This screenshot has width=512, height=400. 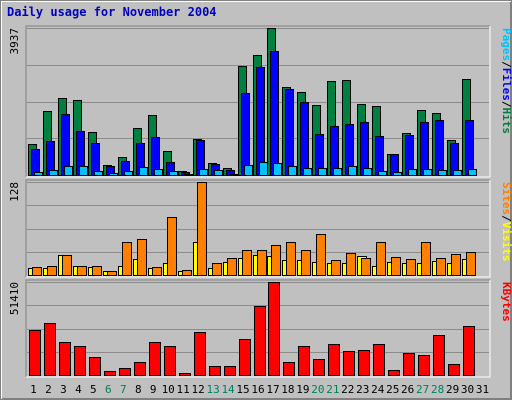 I want to click on x-tick-label-day-25: 25, so click(x=392, y=389).